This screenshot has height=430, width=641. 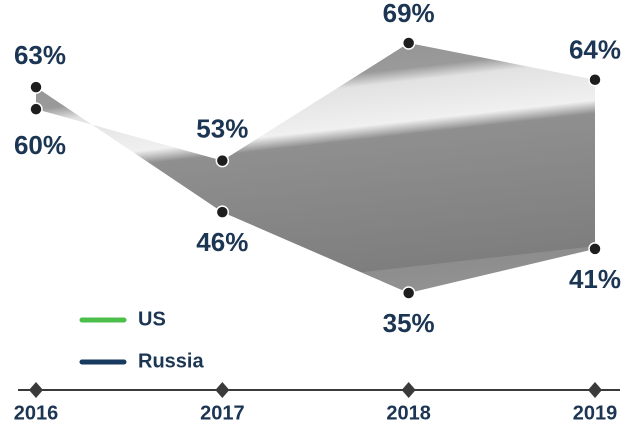 What do you see at coordinates (595, 50) in the screenshot?
I see `data-label: 64%` at bounding box center [595, 50].